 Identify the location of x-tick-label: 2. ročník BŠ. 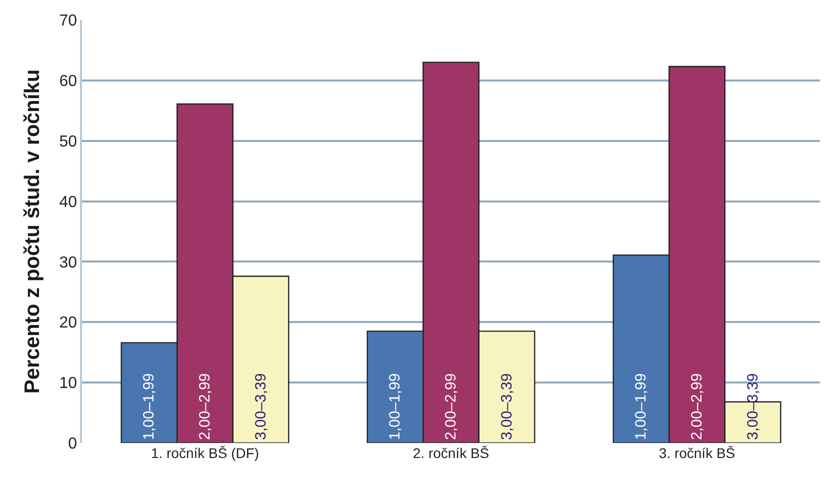
(451, 453).